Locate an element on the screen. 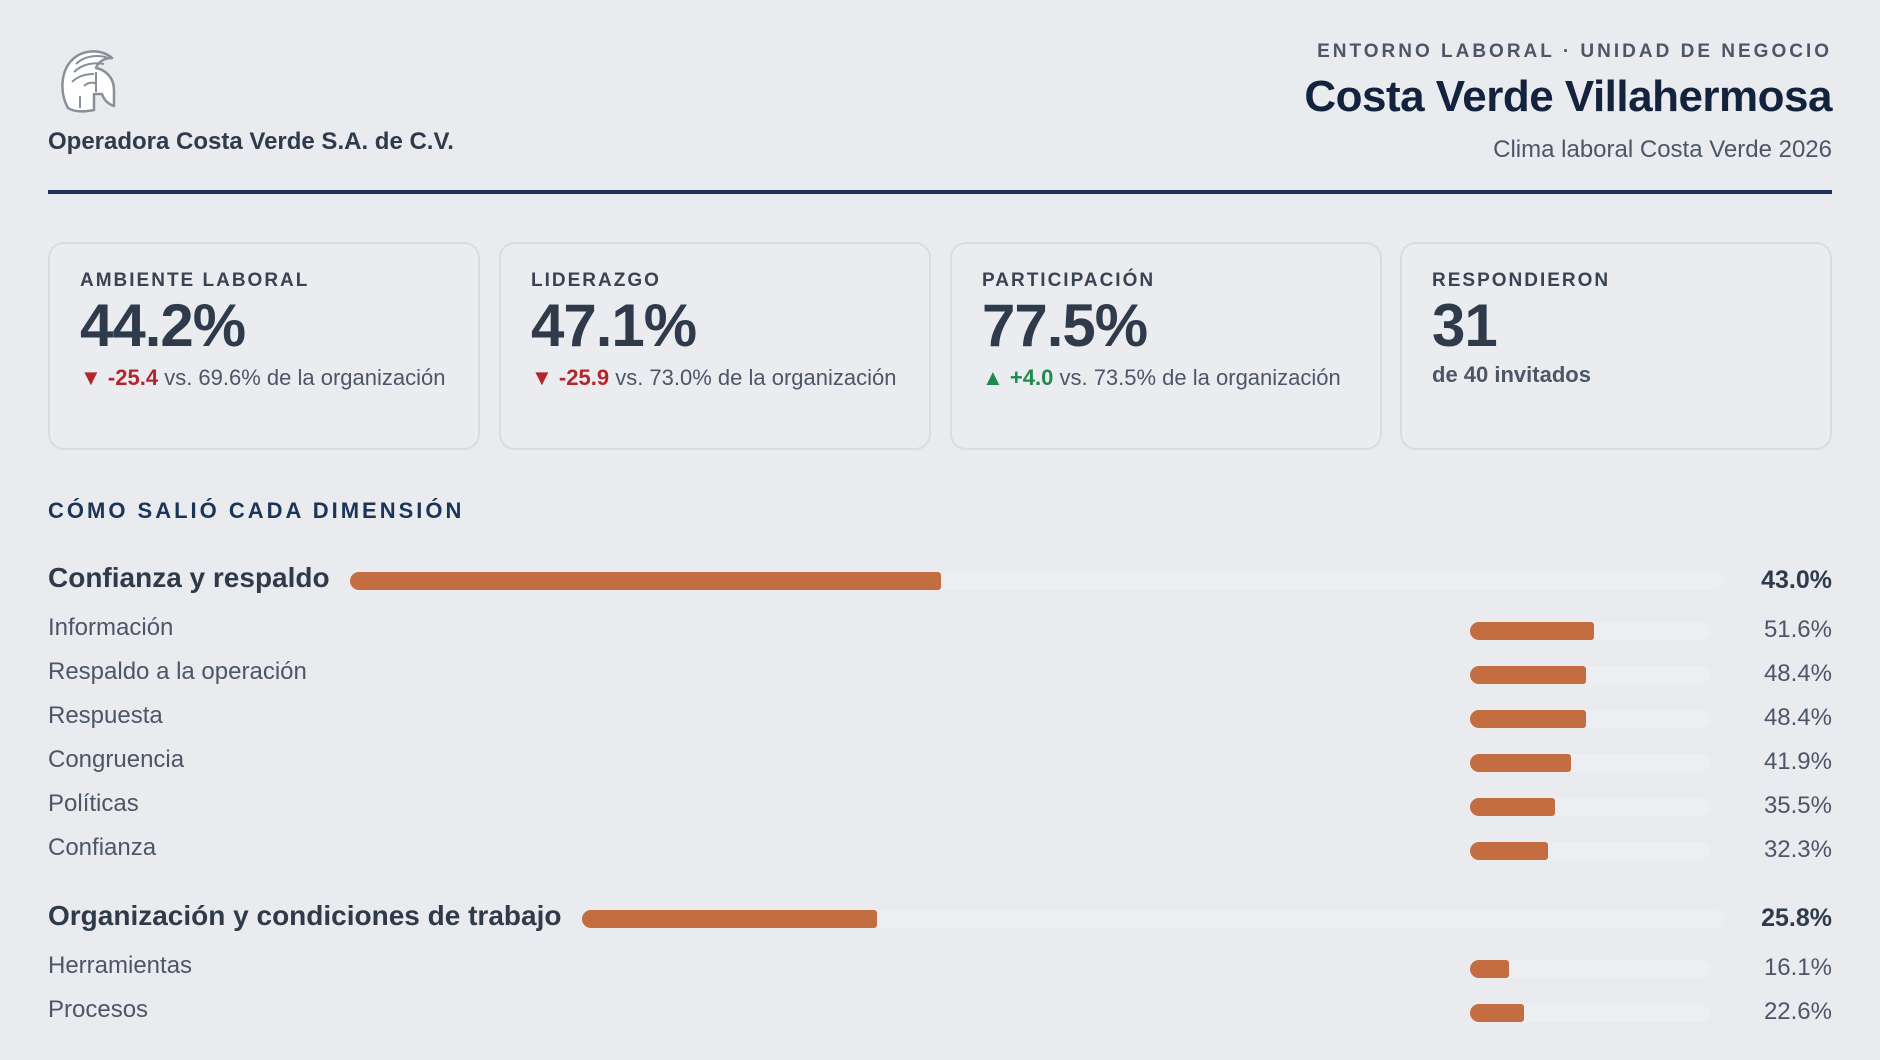 This screenshot has height=1060, width=1880. sub-dimension-name: Respaldo a la operación is located at coordinates (177, 671).